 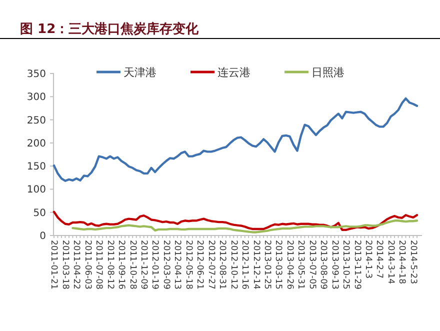 I want to click on x-tick-label: 2012-06-21, so click(x=199, y=265).